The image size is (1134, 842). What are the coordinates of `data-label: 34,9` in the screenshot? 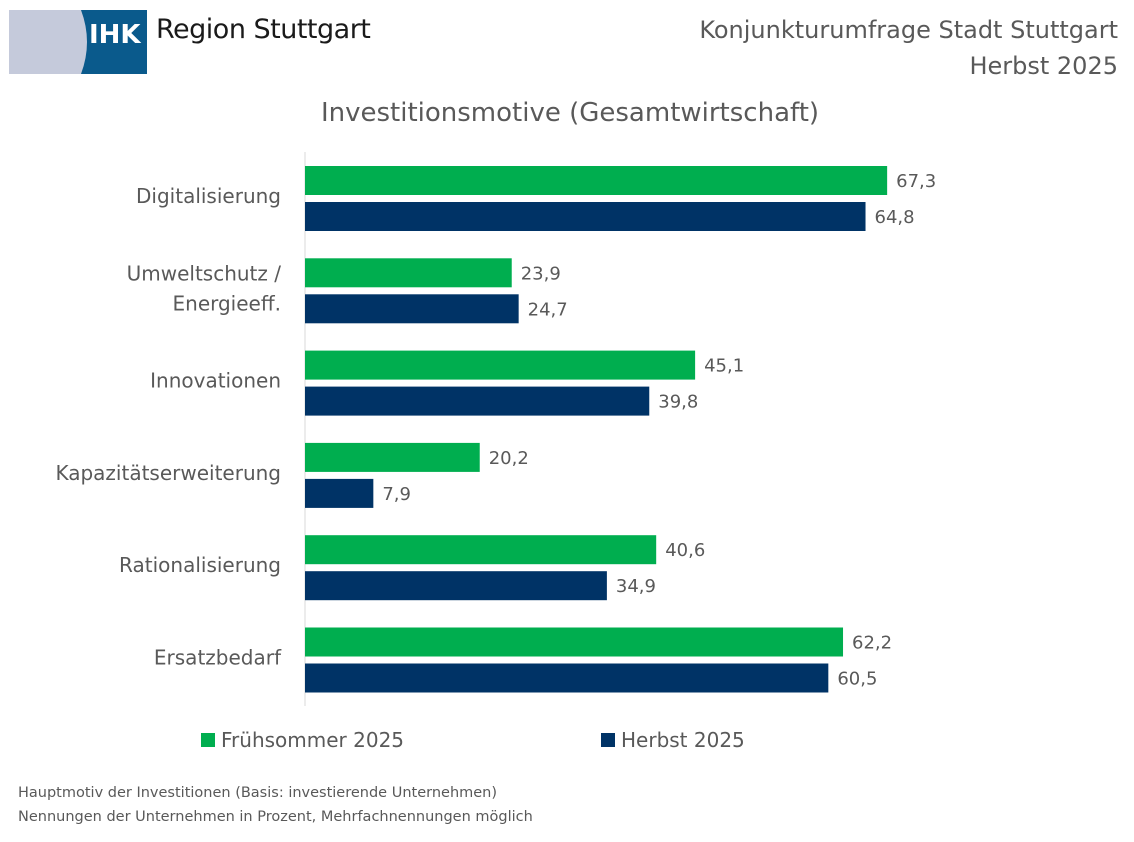 It's located at (636, 586).